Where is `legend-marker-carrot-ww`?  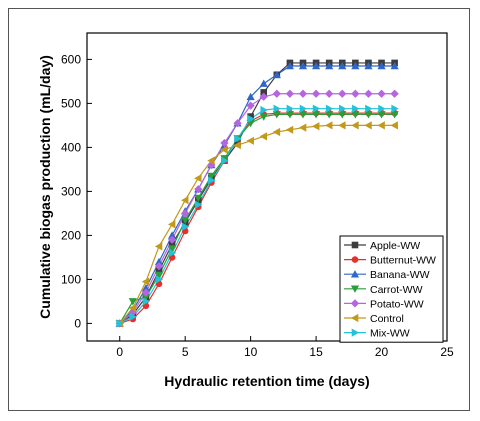
legend-marker-carrot-ww is located at coordinates (355, 289).